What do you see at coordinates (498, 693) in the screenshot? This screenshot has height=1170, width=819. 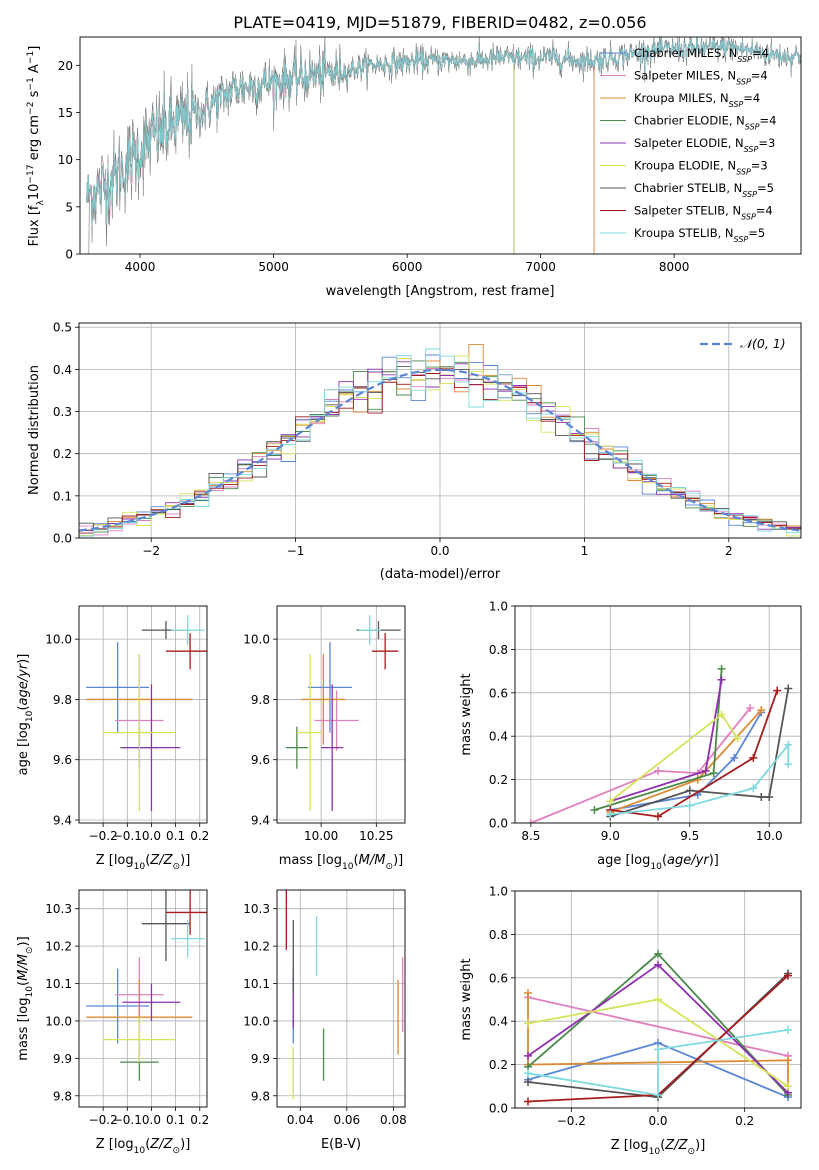 I see `y-tick-label: 0.6` at bounding box center [498, 693].